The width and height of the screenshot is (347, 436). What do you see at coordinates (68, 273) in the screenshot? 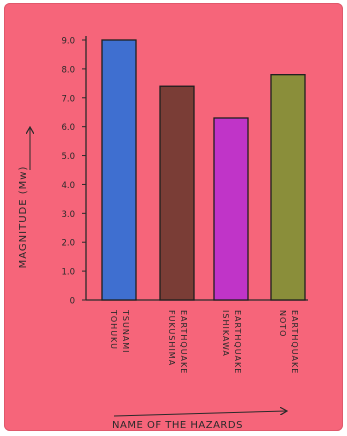
I see `y-tick-label: 1.0` at bounding box center [68, 273].